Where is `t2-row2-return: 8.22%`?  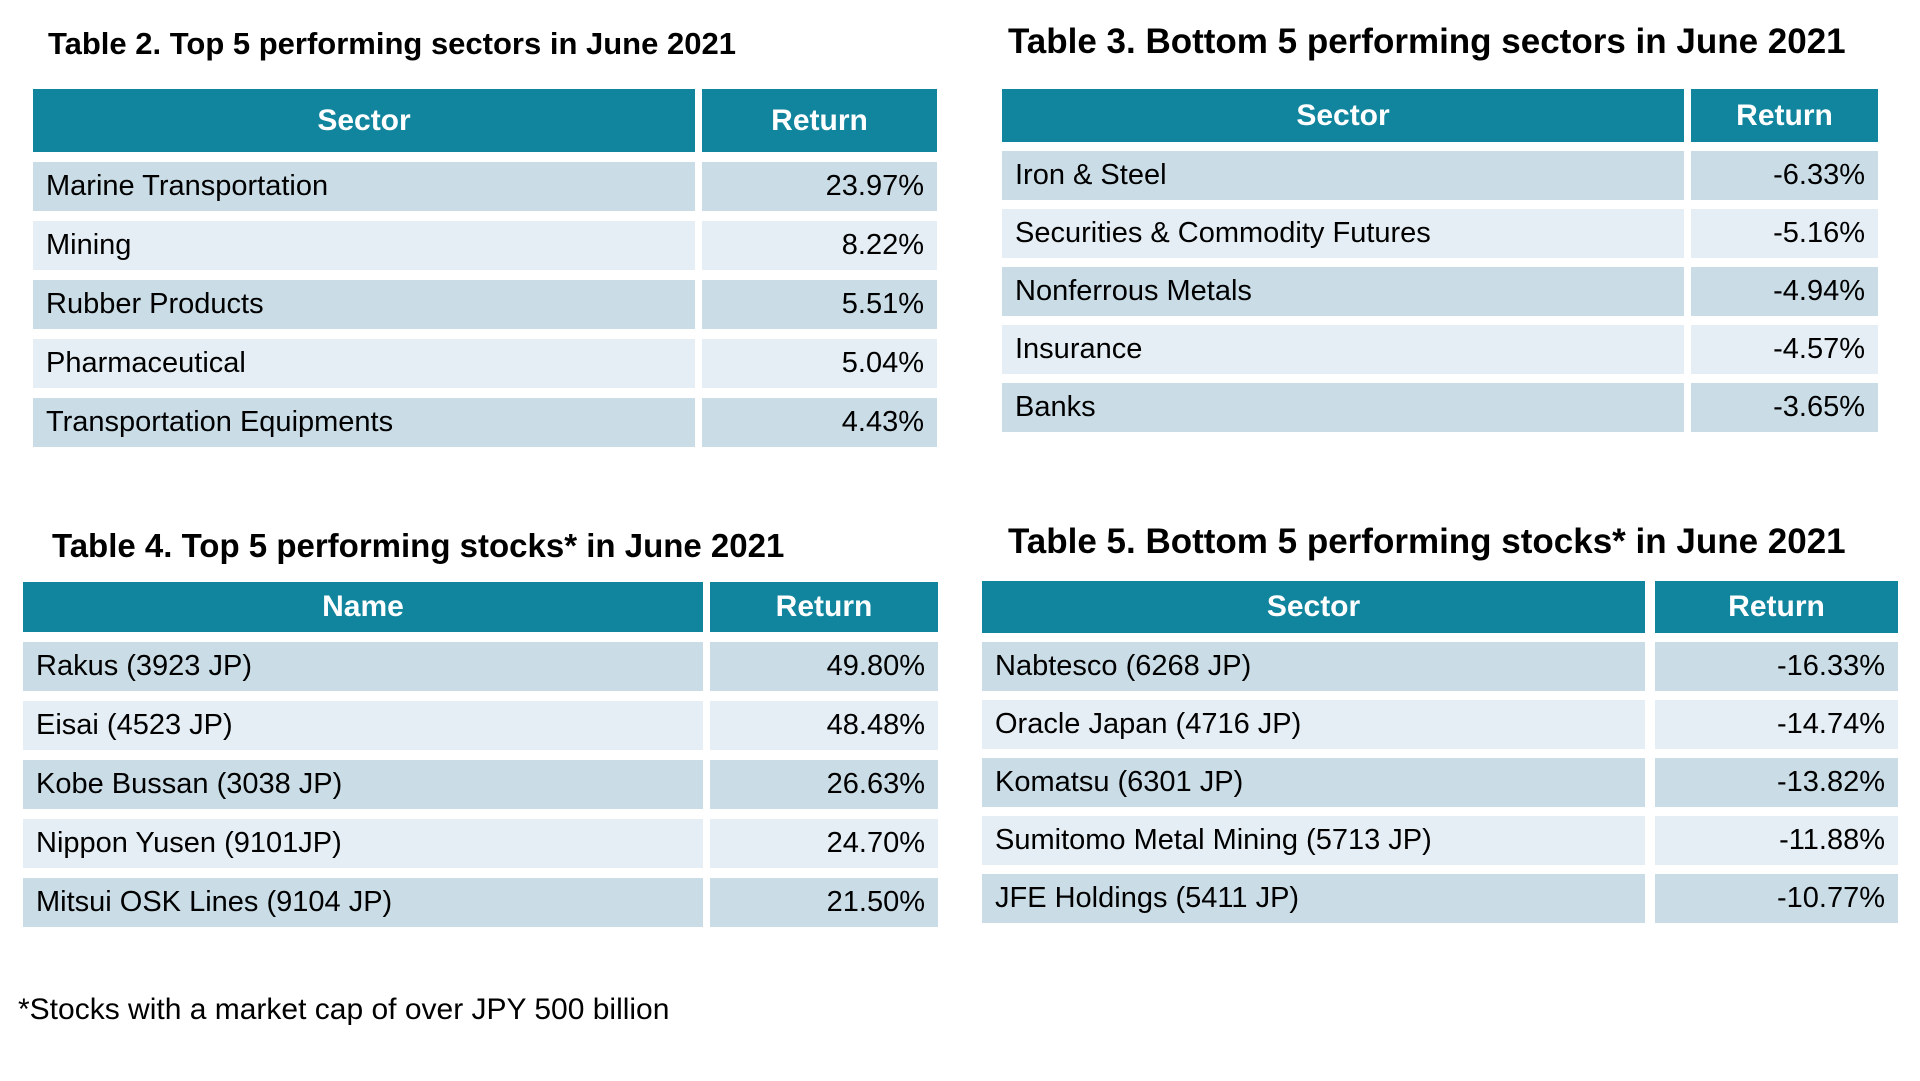
t2-row2-return: 8.22% is located at coordinates (819, 245).